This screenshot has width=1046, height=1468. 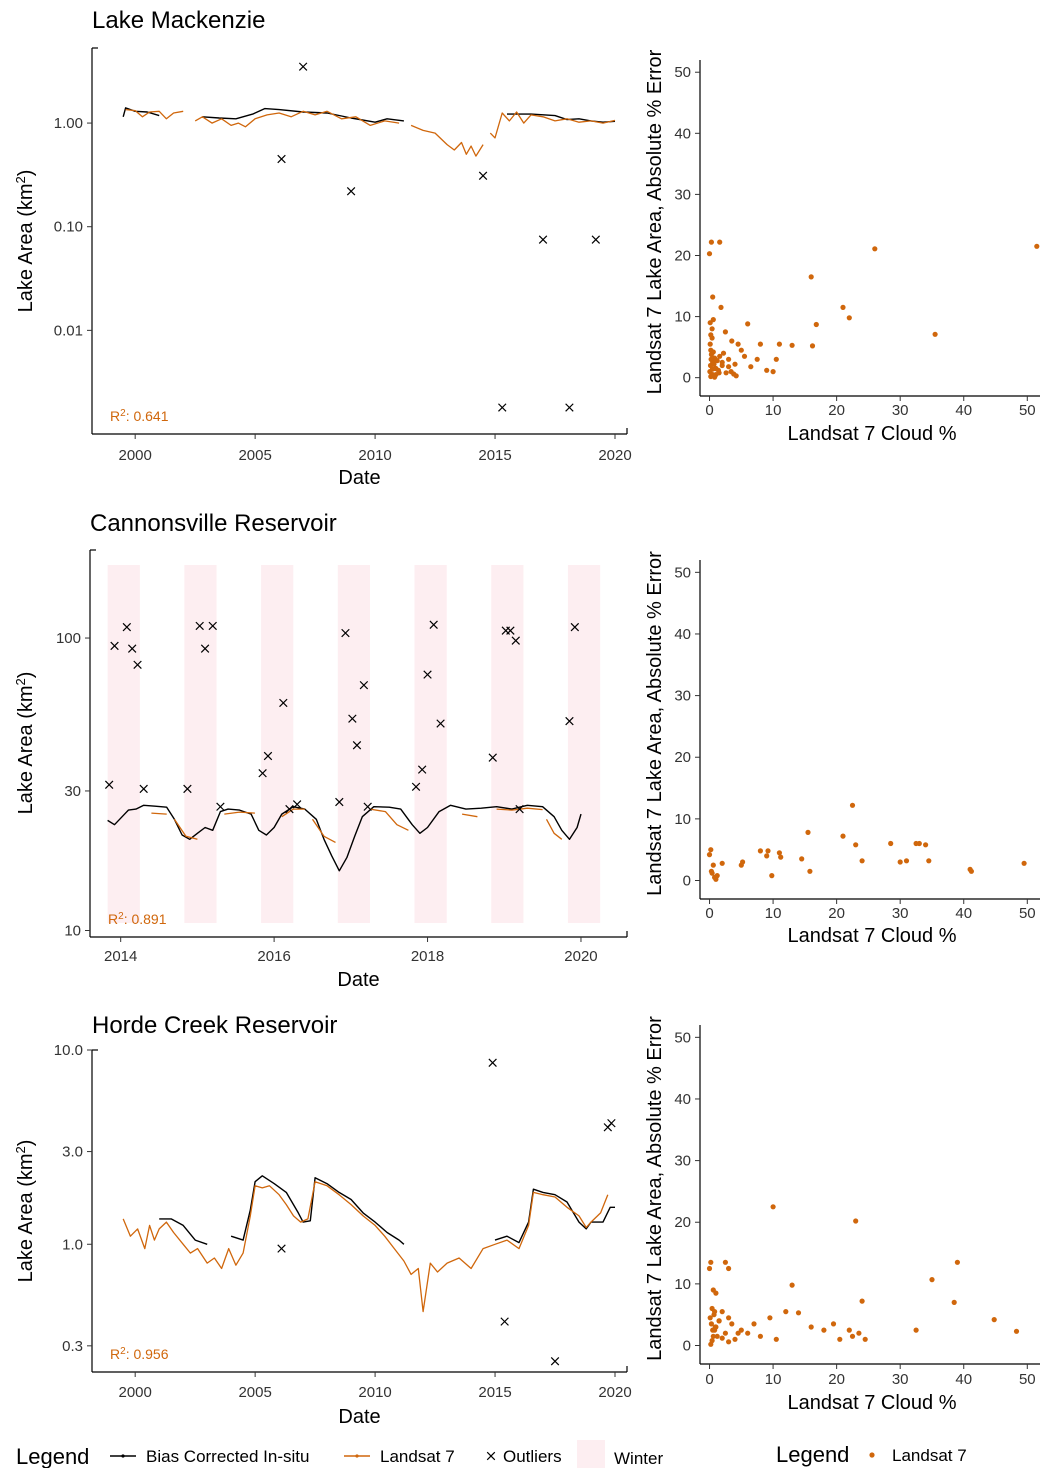 I want to click on x-axis-title: Landsat 7 Cloud %, so click(x=871, y=1403).